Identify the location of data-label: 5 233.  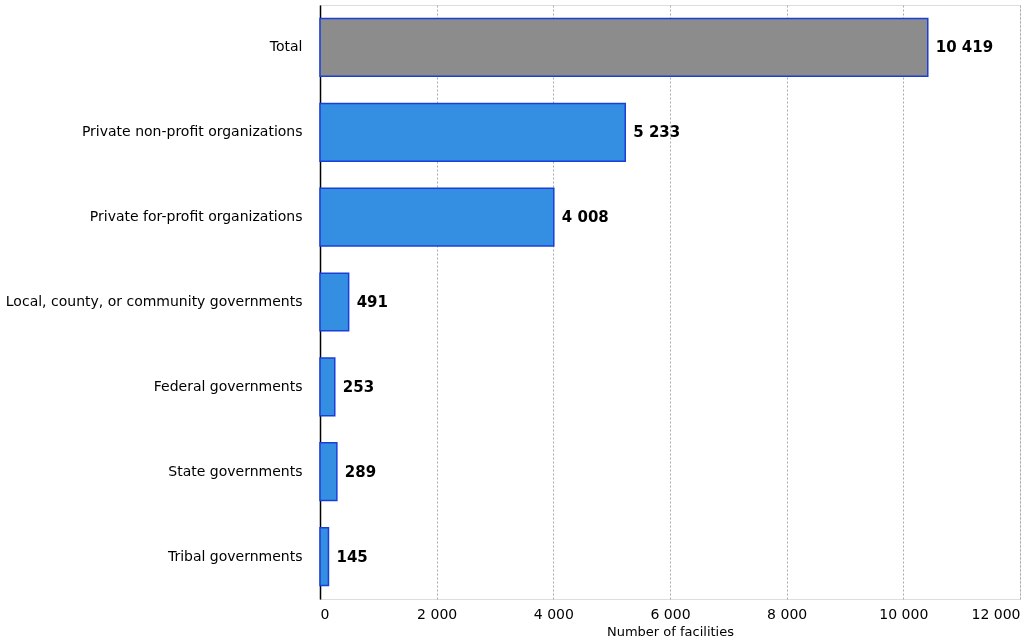
(657, 132).